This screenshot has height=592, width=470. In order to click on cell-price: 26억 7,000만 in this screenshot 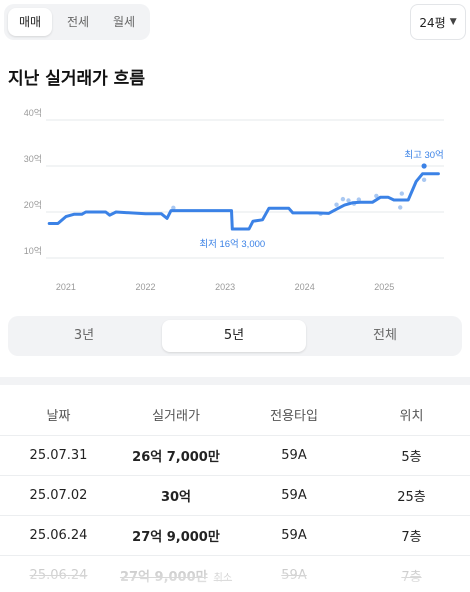, I will do `click(176, 455)`.